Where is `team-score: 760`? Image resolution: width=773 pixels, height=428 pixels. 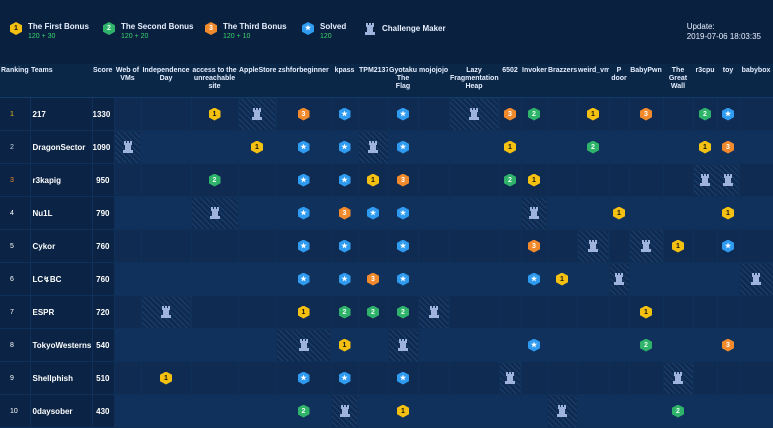 team-score: 760 is located at coordinates (103, 279).